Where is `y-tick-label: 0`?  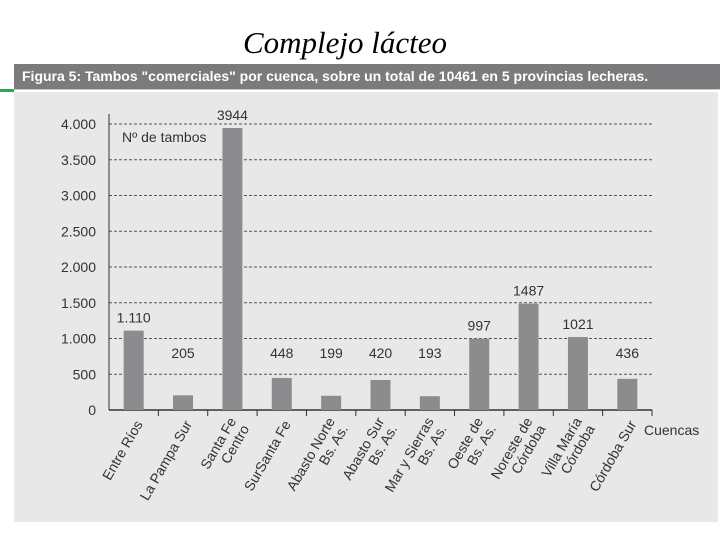
y-tick-label: 0 is located at coordinates (92, 410).